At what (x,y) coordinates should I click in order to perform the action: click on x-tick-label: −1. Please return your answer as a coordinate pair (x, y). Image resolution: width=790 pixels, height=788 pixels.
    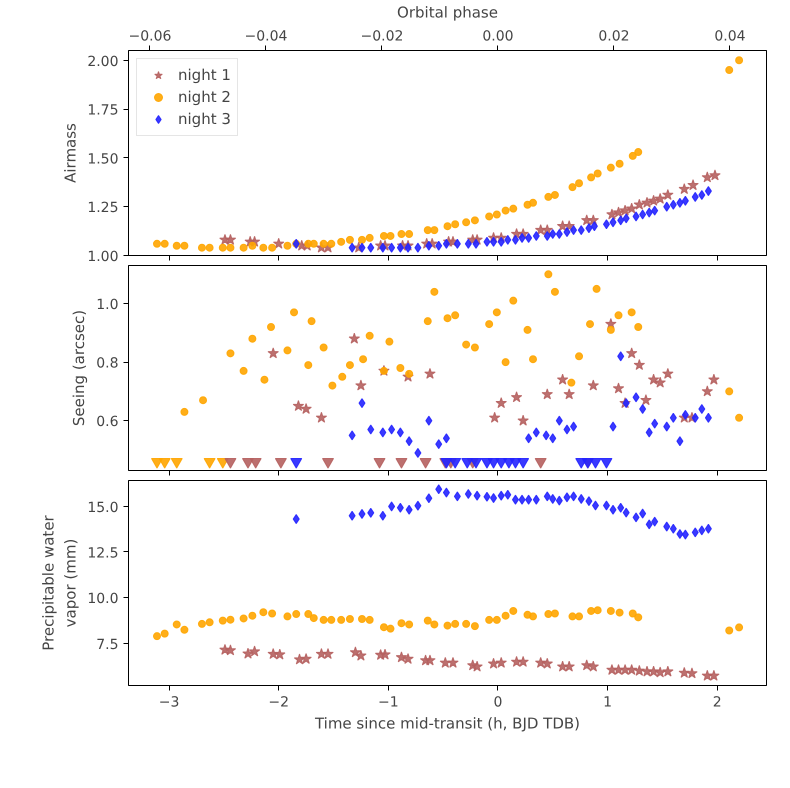
    Looking at the image, I should click on (388, 702).